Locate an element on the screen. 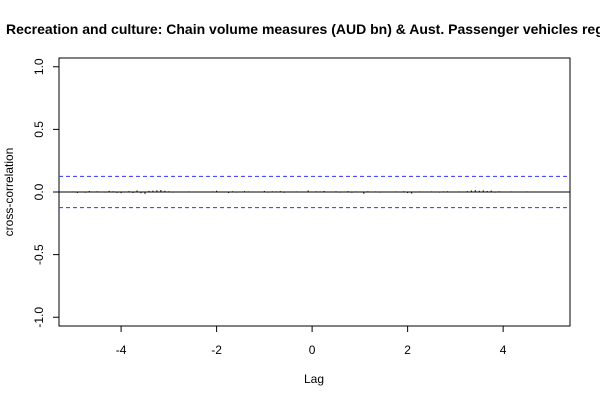 This screenshot has width=600, height=400. x-tick-label: 4 is located at coordinates (503, 350).